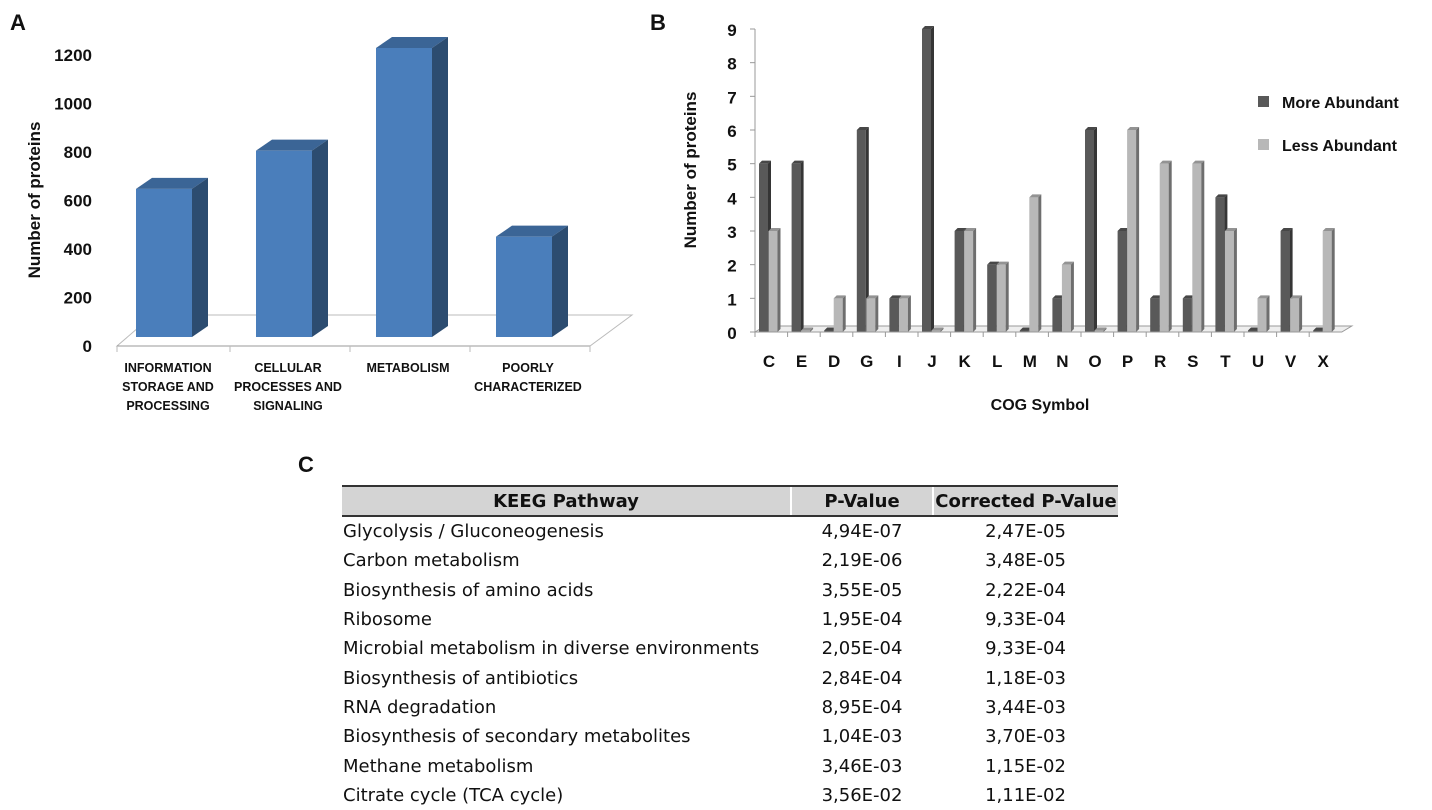  I want to click on y-tick-label: 3, so click(731, 232).